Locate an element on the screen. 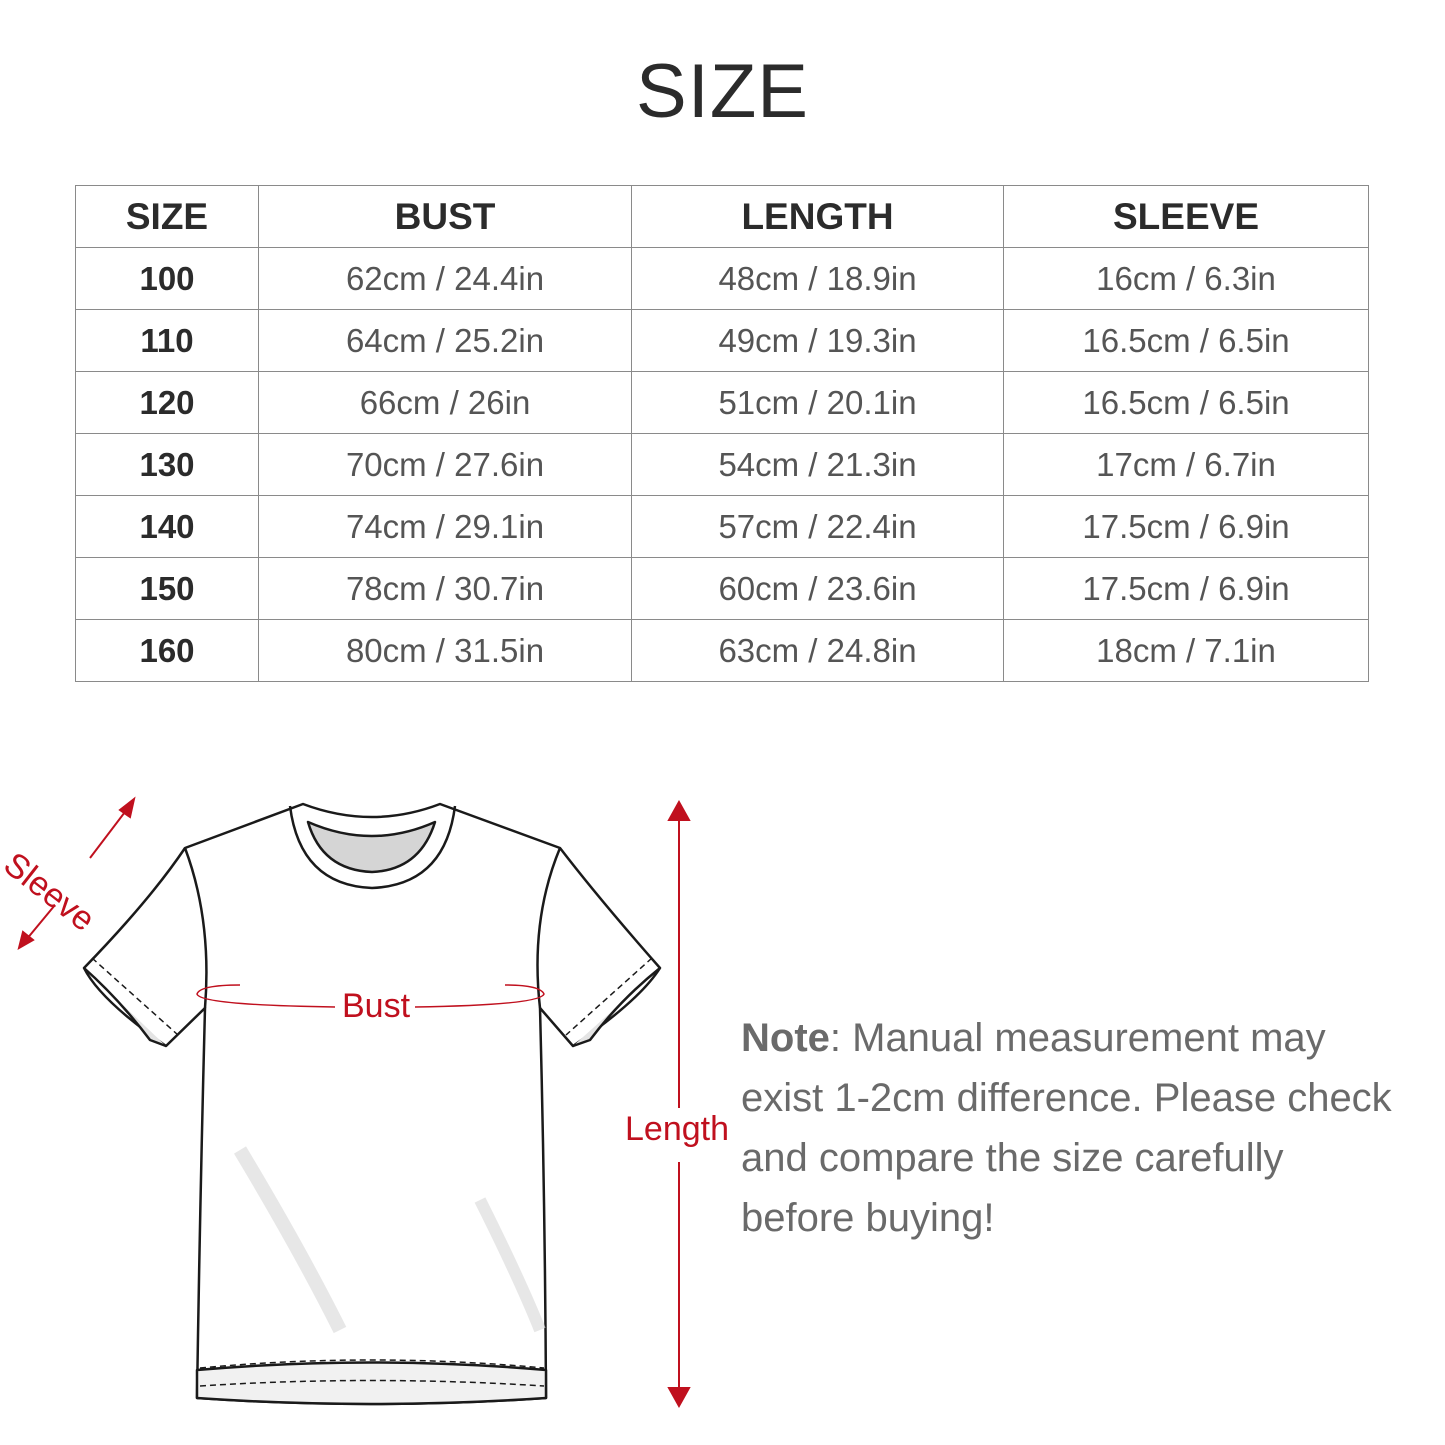  cell-length: 54cm / 21.3in is located at coordinates (817, 464).